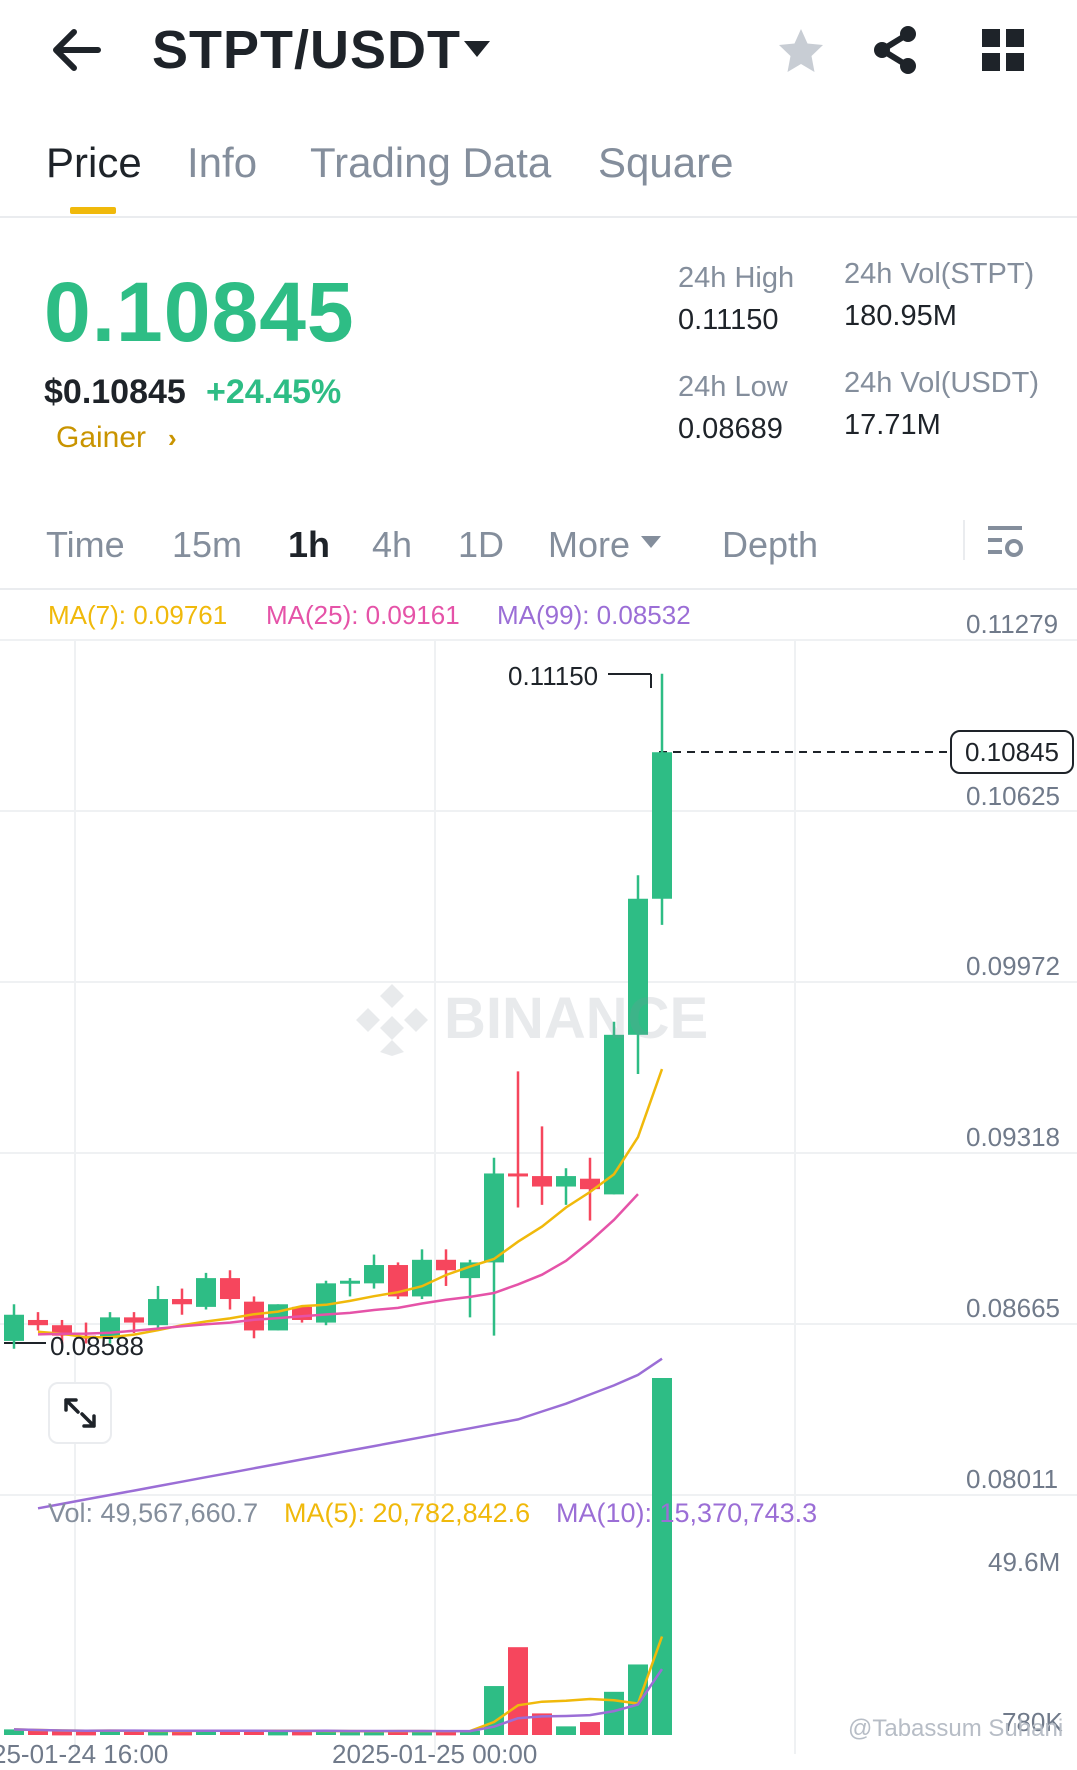  What do you see at coordinates (538, 217) in the screenshot?
I see `tabs-divider` at bounding box center [538, 217].